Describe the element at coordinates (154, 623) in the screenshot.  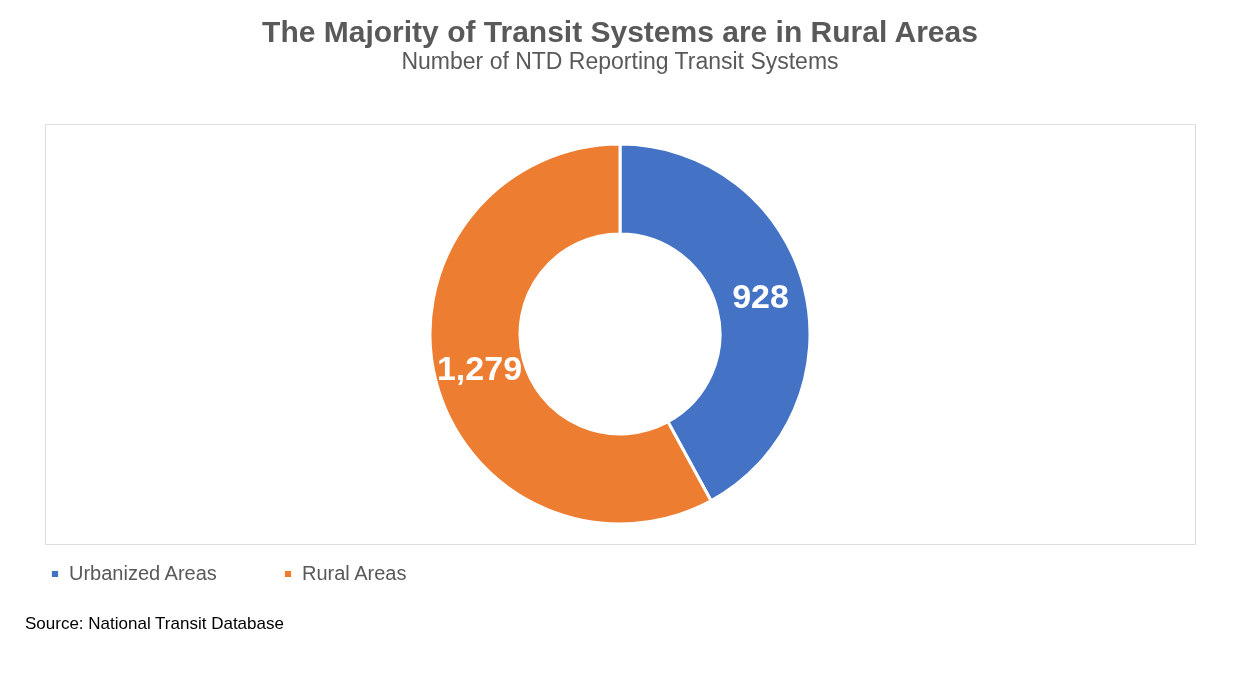
I see `source-note: Source: National Transit Database` at that location.